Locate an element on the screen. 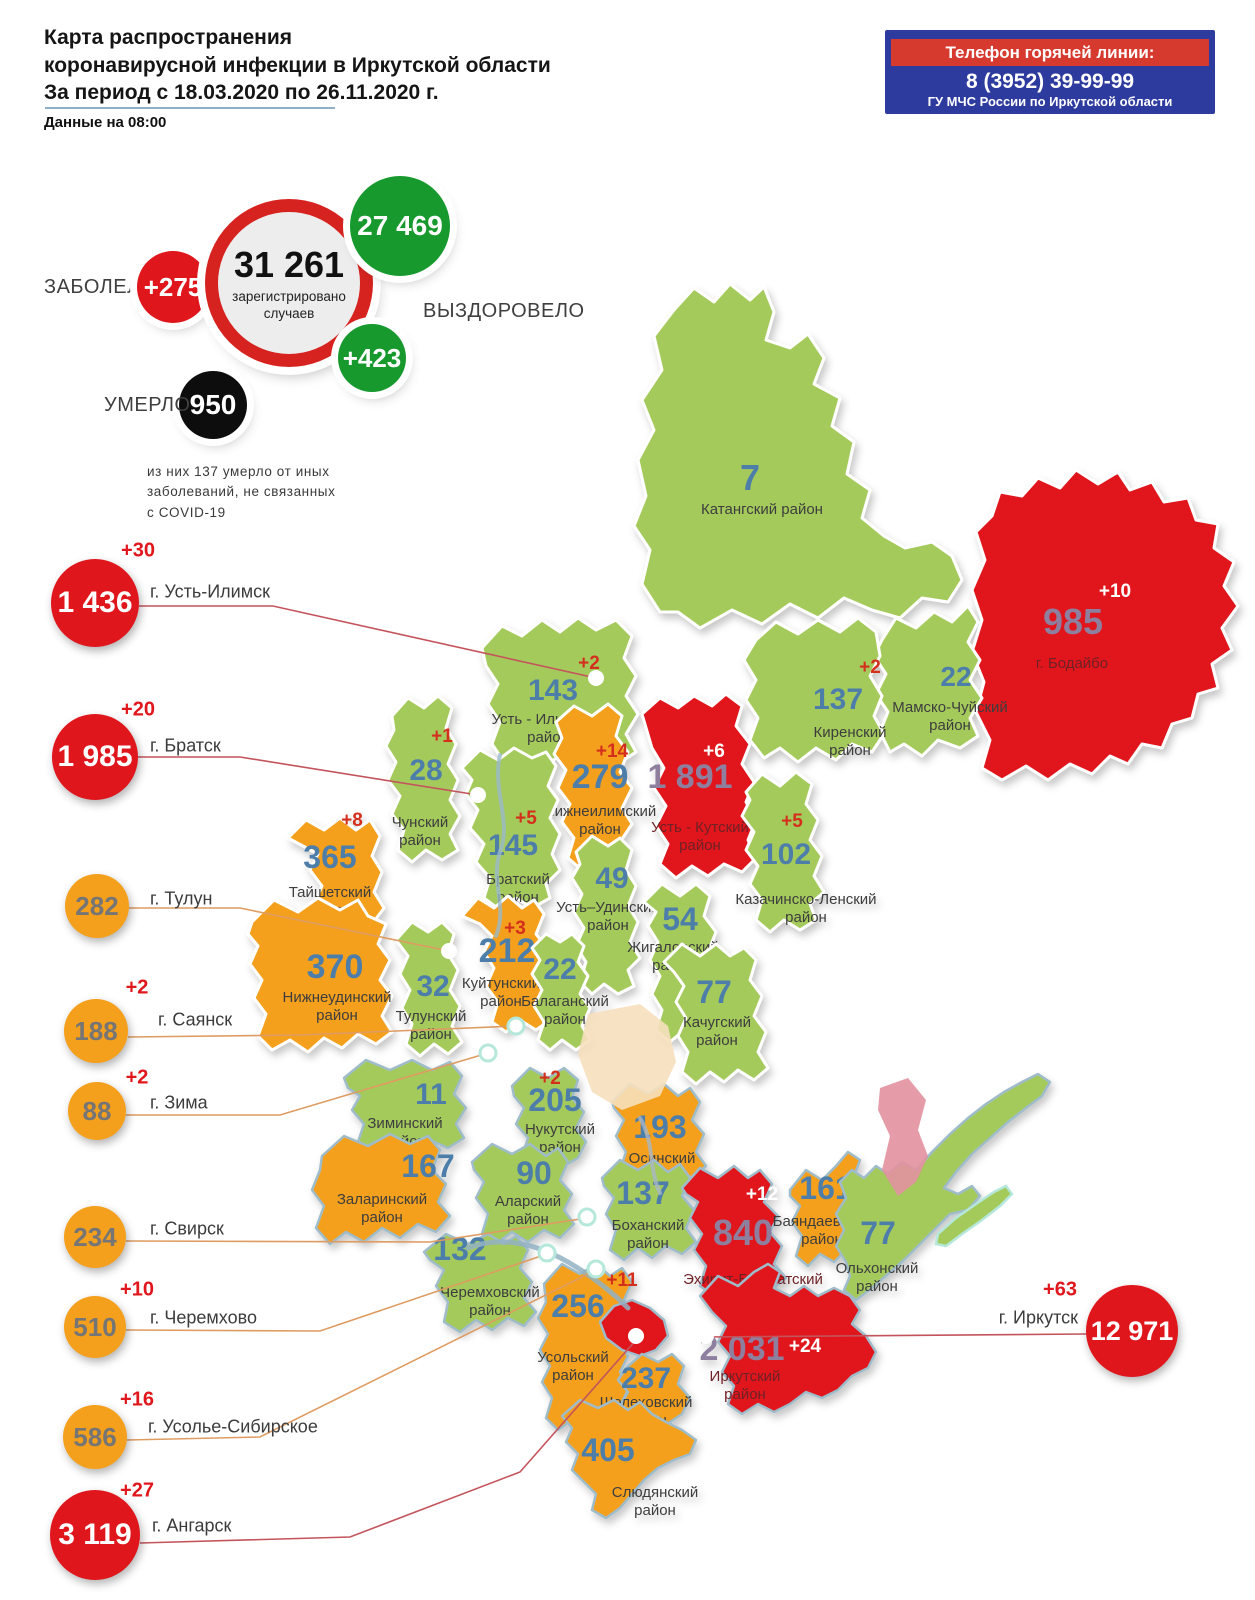  district-kirensky: 137 +2 Киренский район is located at coordinates (814, 690).